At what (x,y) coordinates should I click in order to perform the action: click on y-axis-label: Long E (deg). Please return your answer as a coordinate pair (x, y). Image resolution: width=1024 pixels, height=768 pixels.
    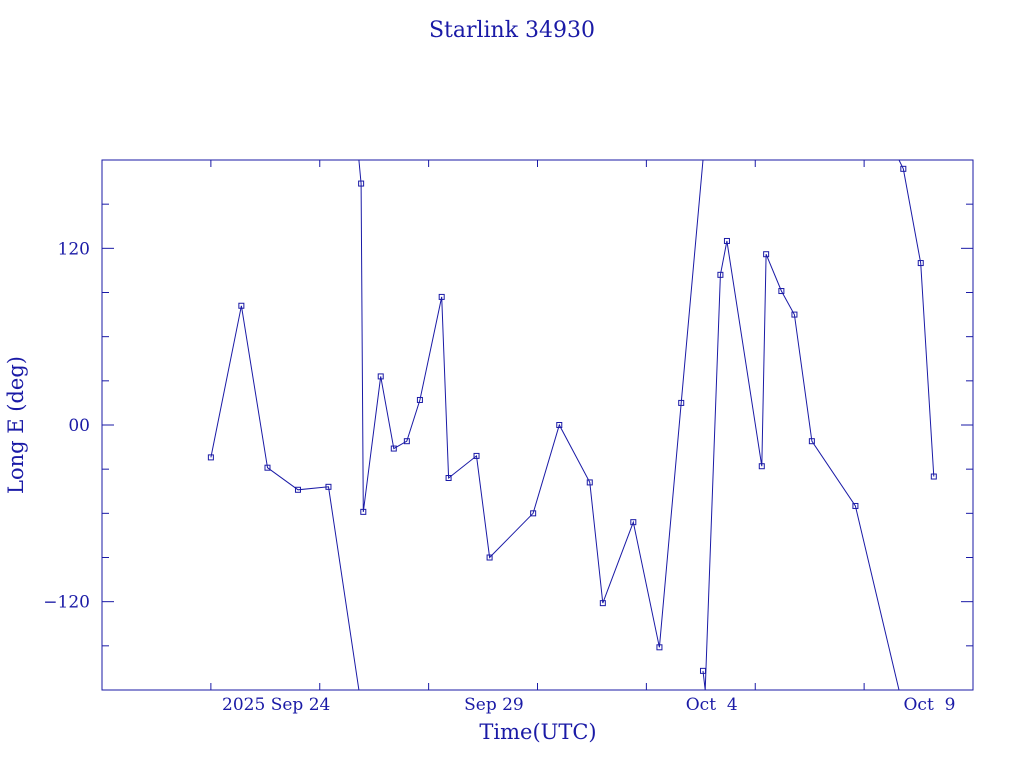
    Looking at the image, I should click on (16, 425).